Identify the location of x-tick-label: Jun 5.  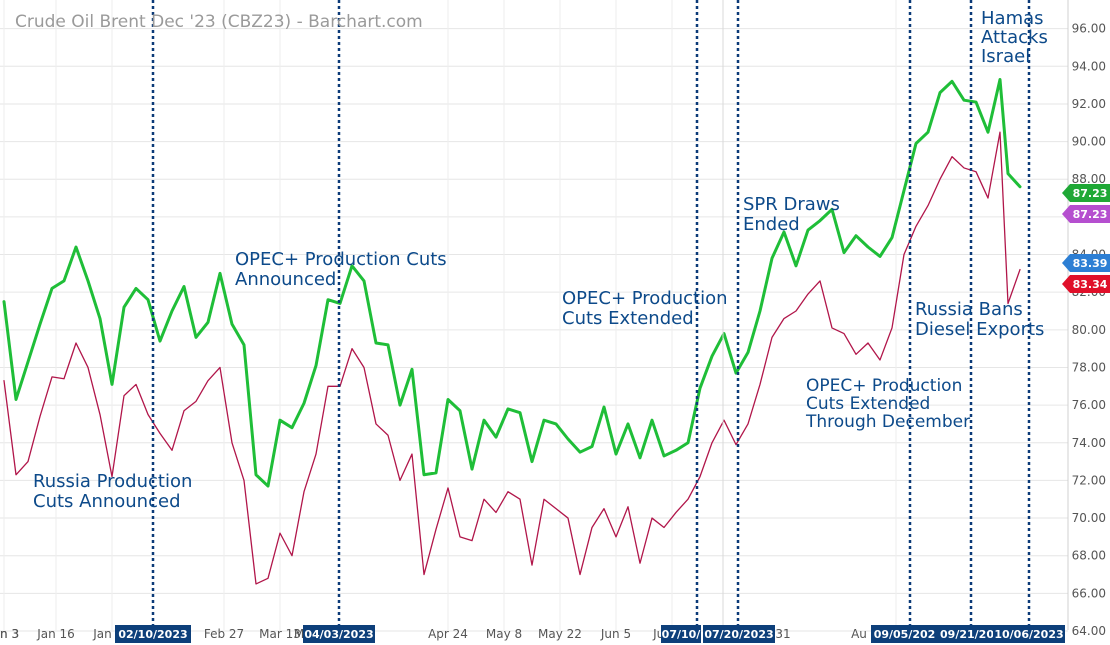
(615, 634).